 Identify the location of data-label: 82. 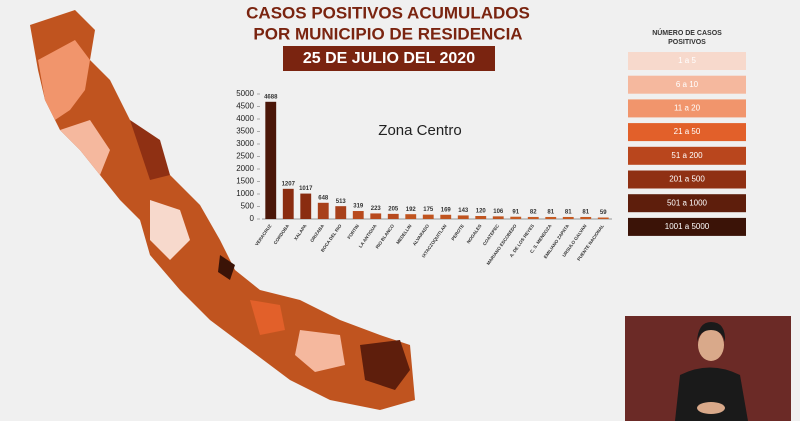
(533, 213).